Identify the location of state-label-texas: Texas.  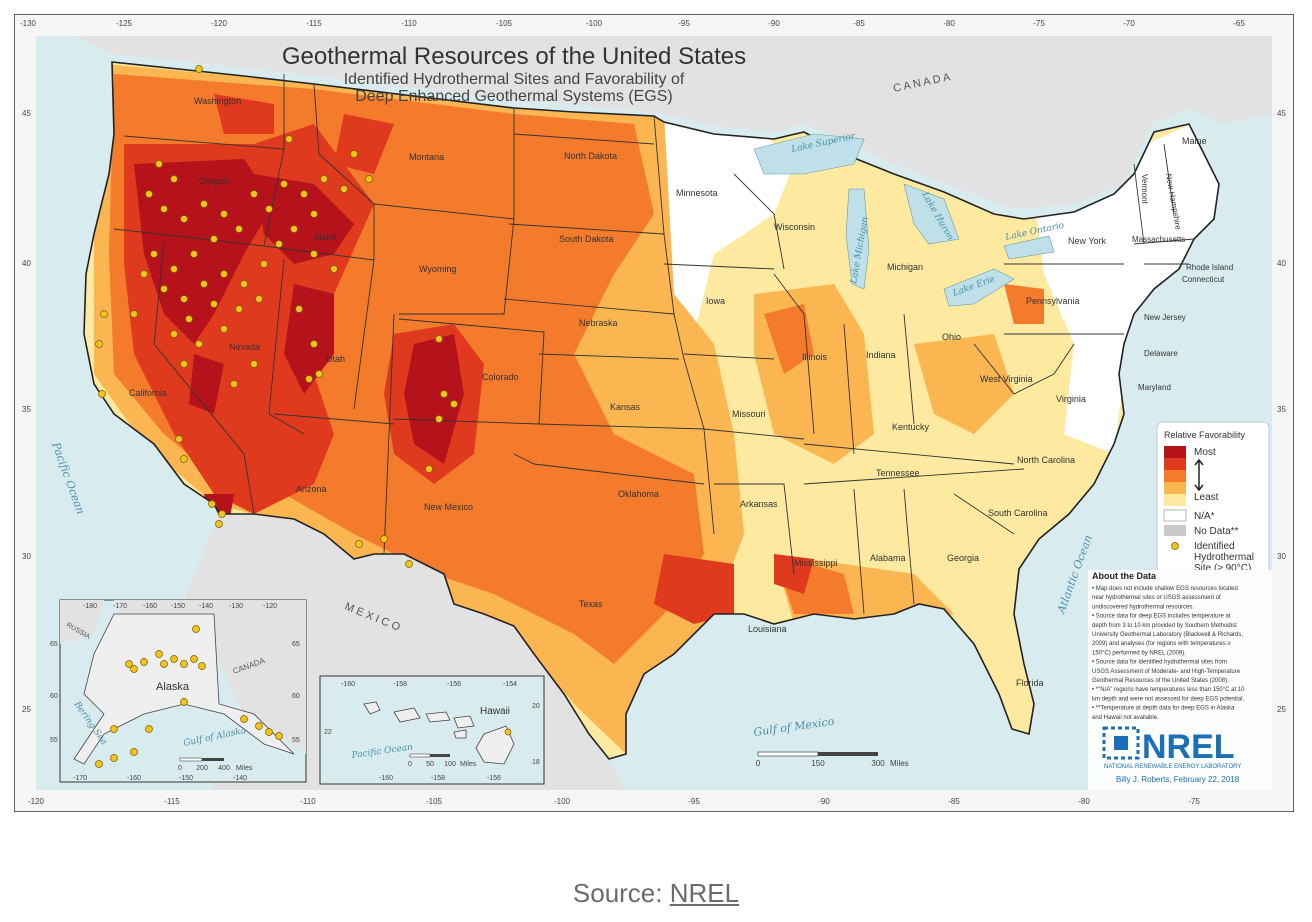
(591, 604).